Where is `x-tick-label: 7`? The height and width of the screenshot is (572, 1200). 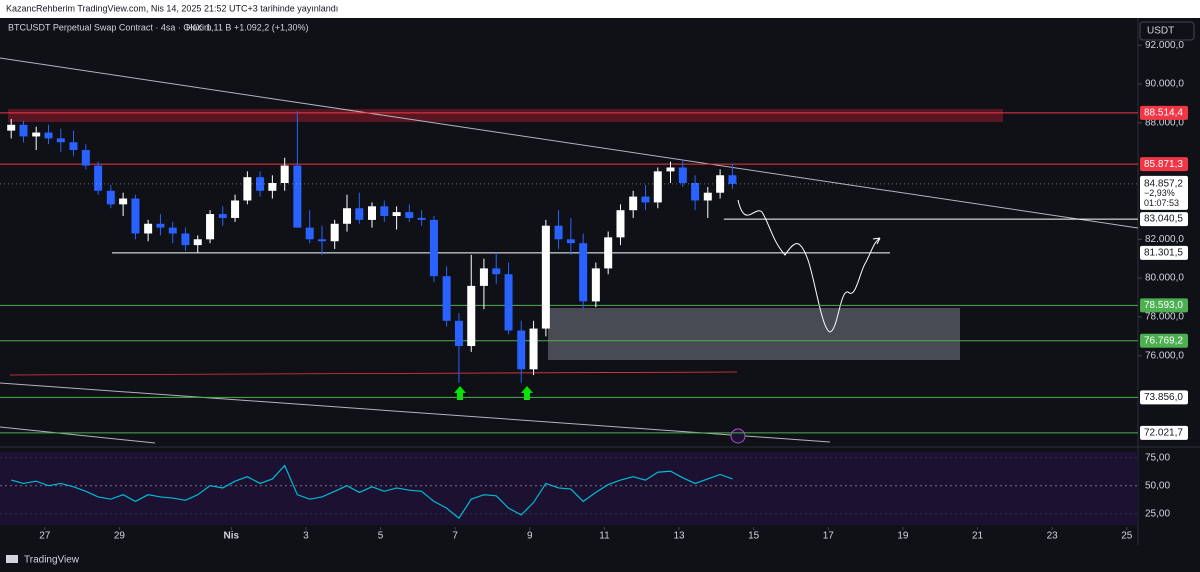
x-tick-label: 7 is located at coordinates (455, 536).